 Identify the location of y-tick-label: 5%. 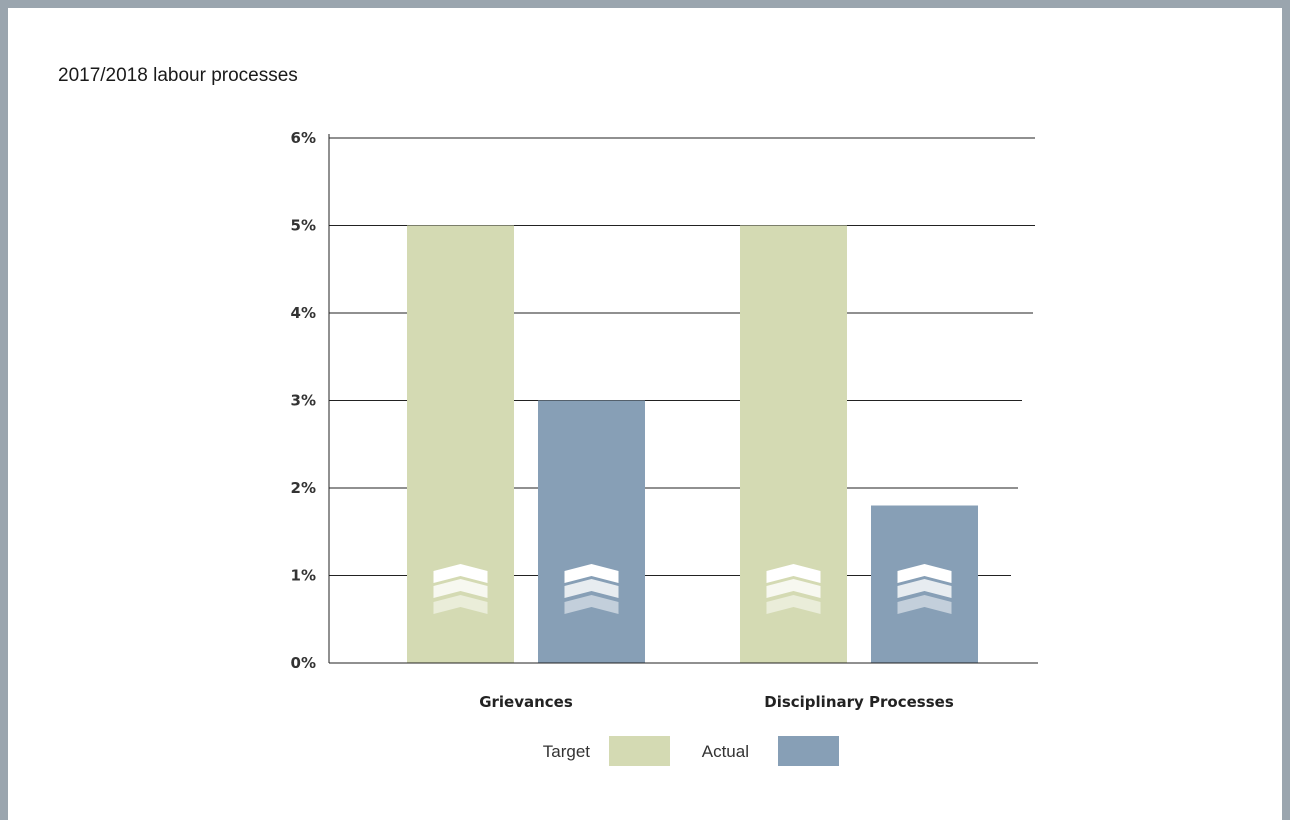
(303, 226).